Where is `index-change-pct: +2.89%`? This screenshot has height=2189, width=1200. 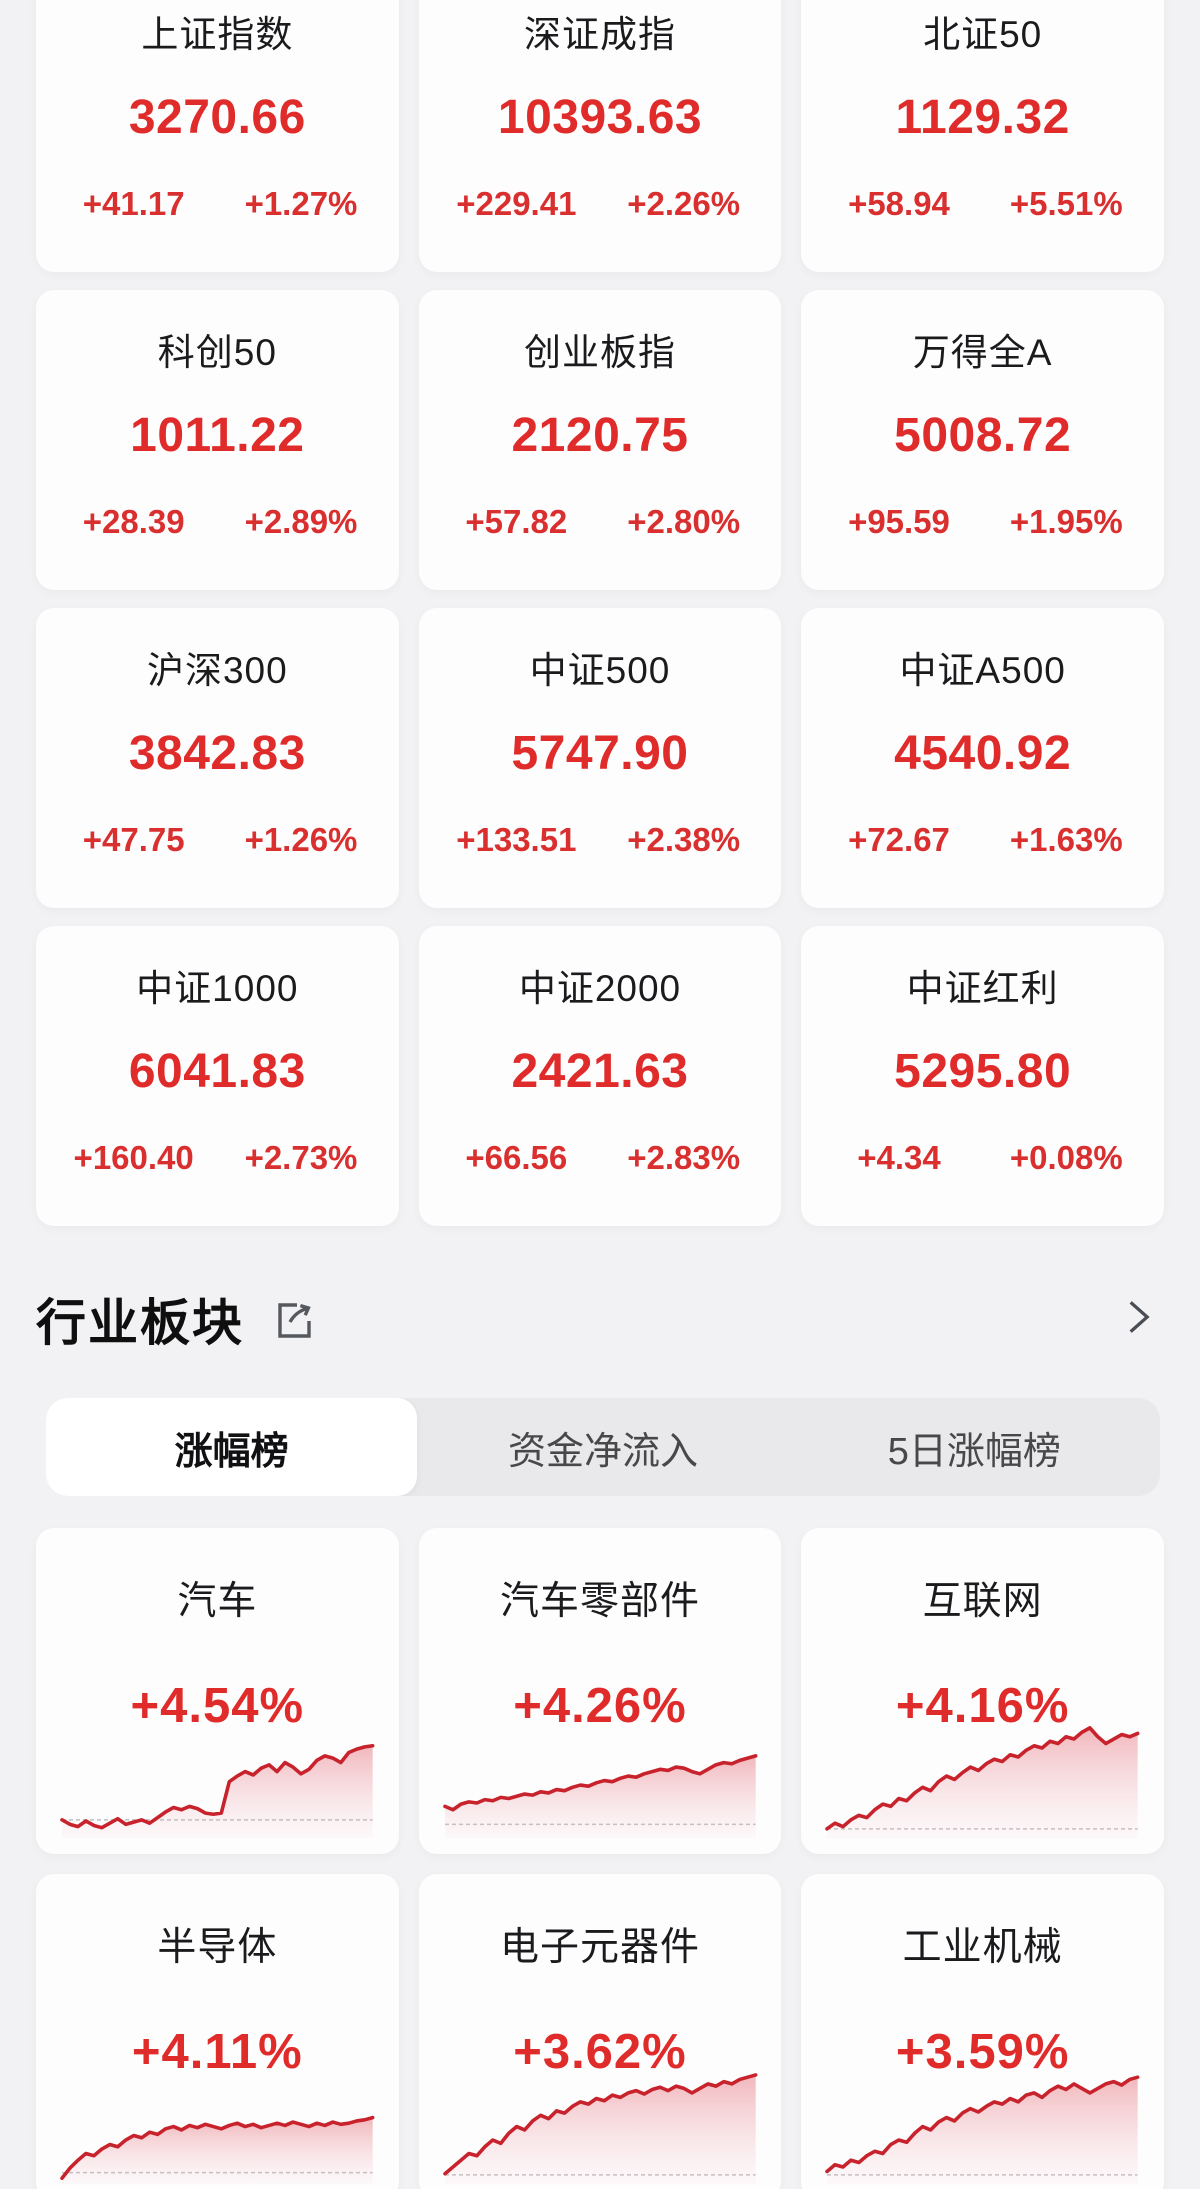
index-change-pct: +2.89% is located at coordinates (301, 521).